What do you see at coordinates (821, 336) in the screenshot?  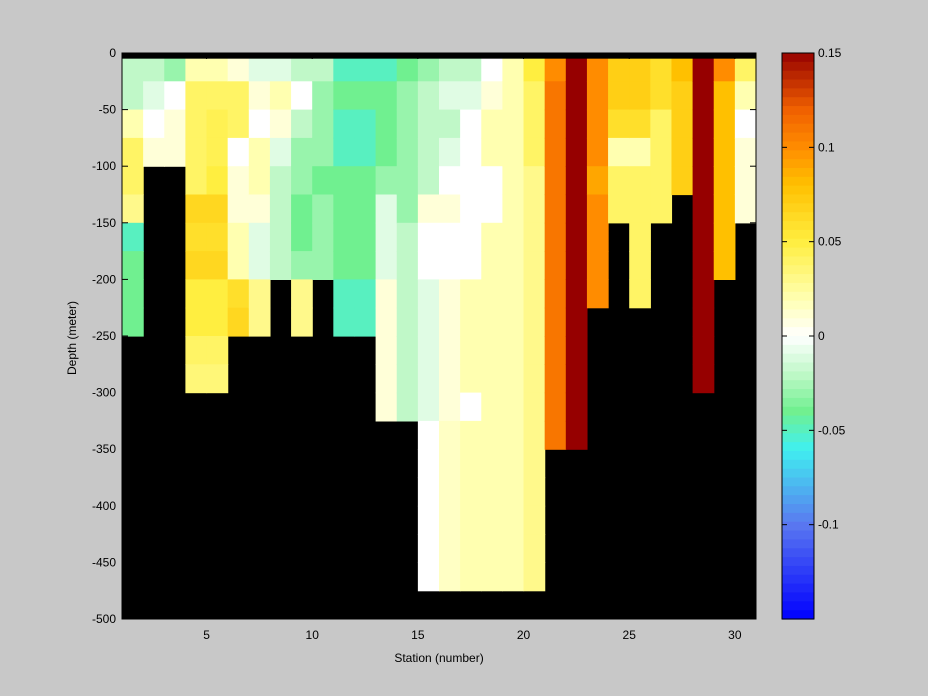 I see `colorbar-tick-label: 0` at bounding box center [821, 336].